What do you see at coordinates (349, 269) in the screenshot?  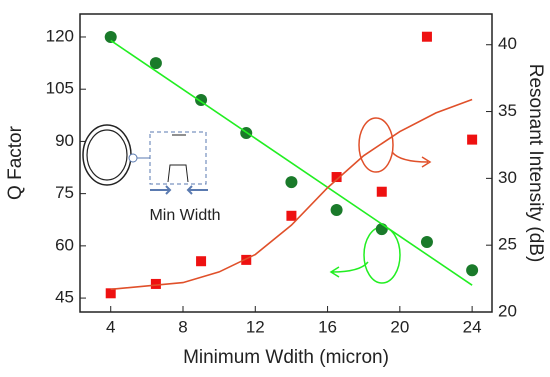 I see `green-arrow` at bounding box center [349, 269].